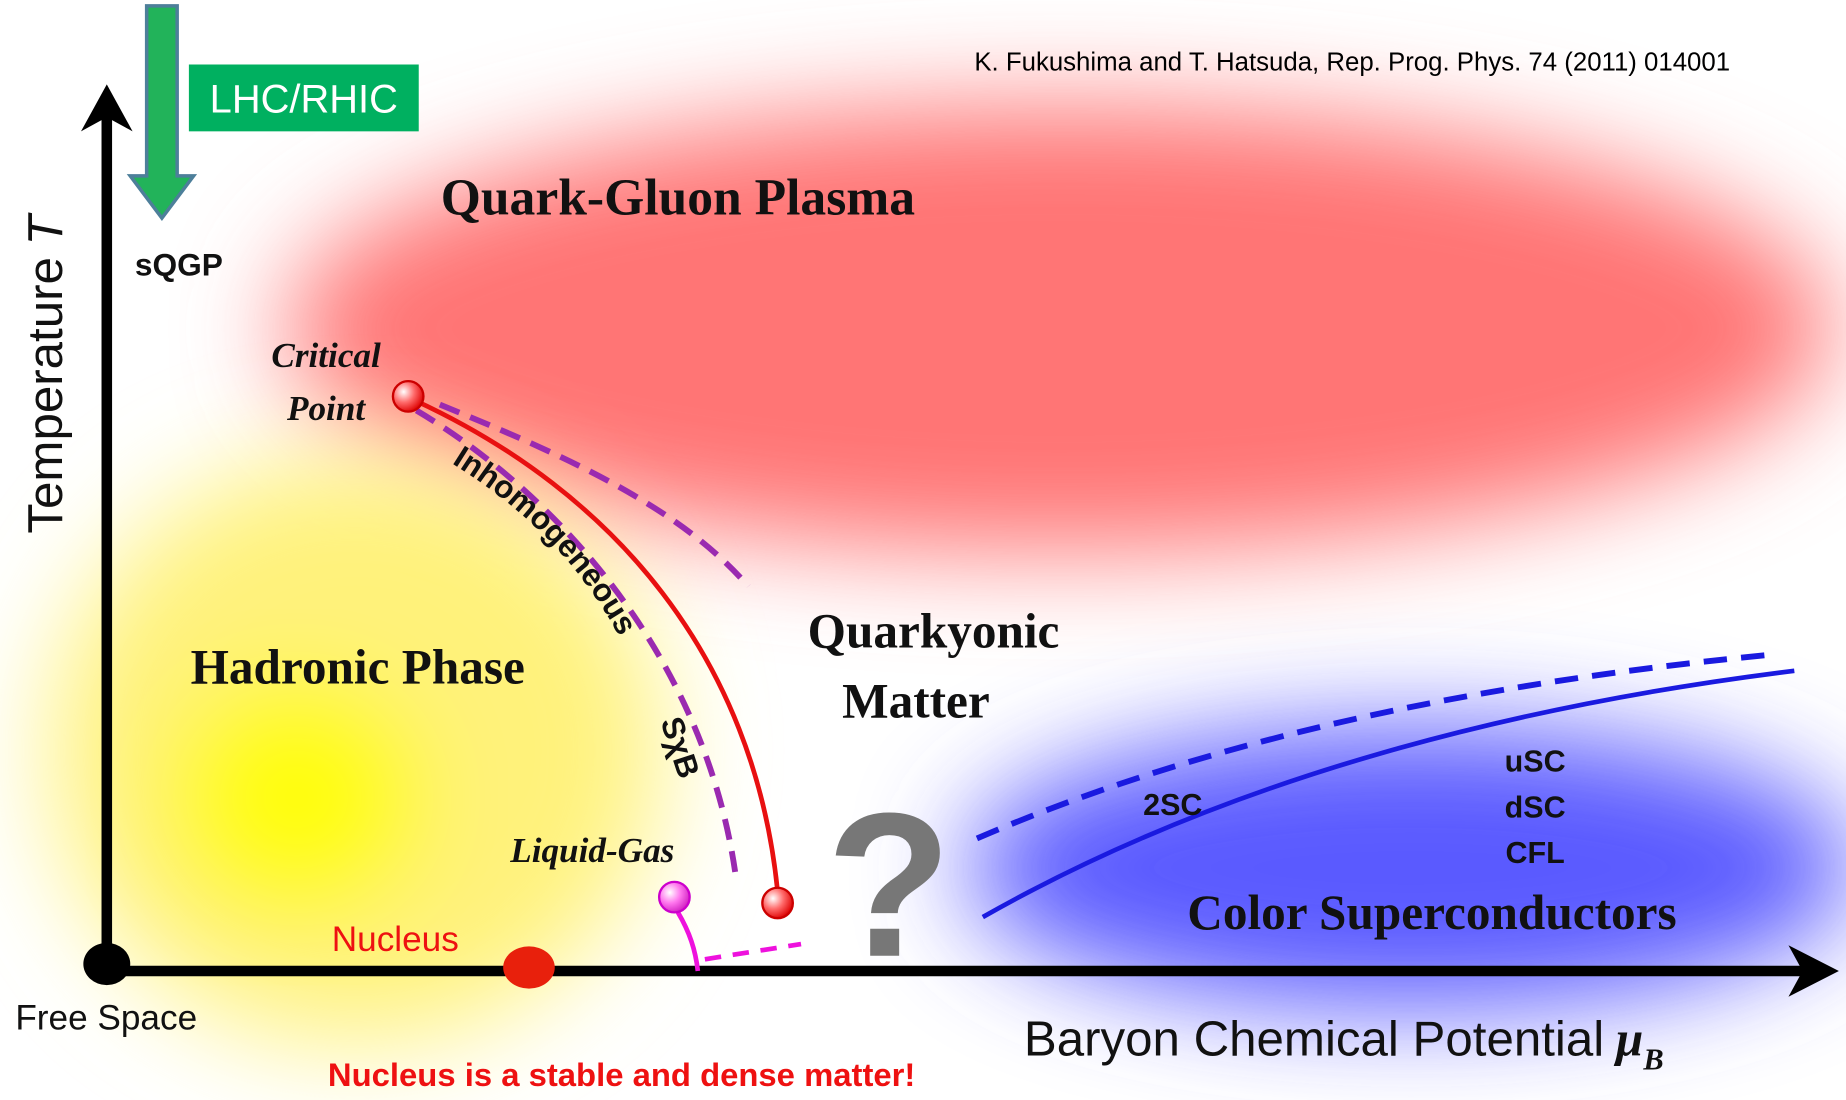 The image size is (1846, 1100). I want to click on critical-point, so click(408, 396).